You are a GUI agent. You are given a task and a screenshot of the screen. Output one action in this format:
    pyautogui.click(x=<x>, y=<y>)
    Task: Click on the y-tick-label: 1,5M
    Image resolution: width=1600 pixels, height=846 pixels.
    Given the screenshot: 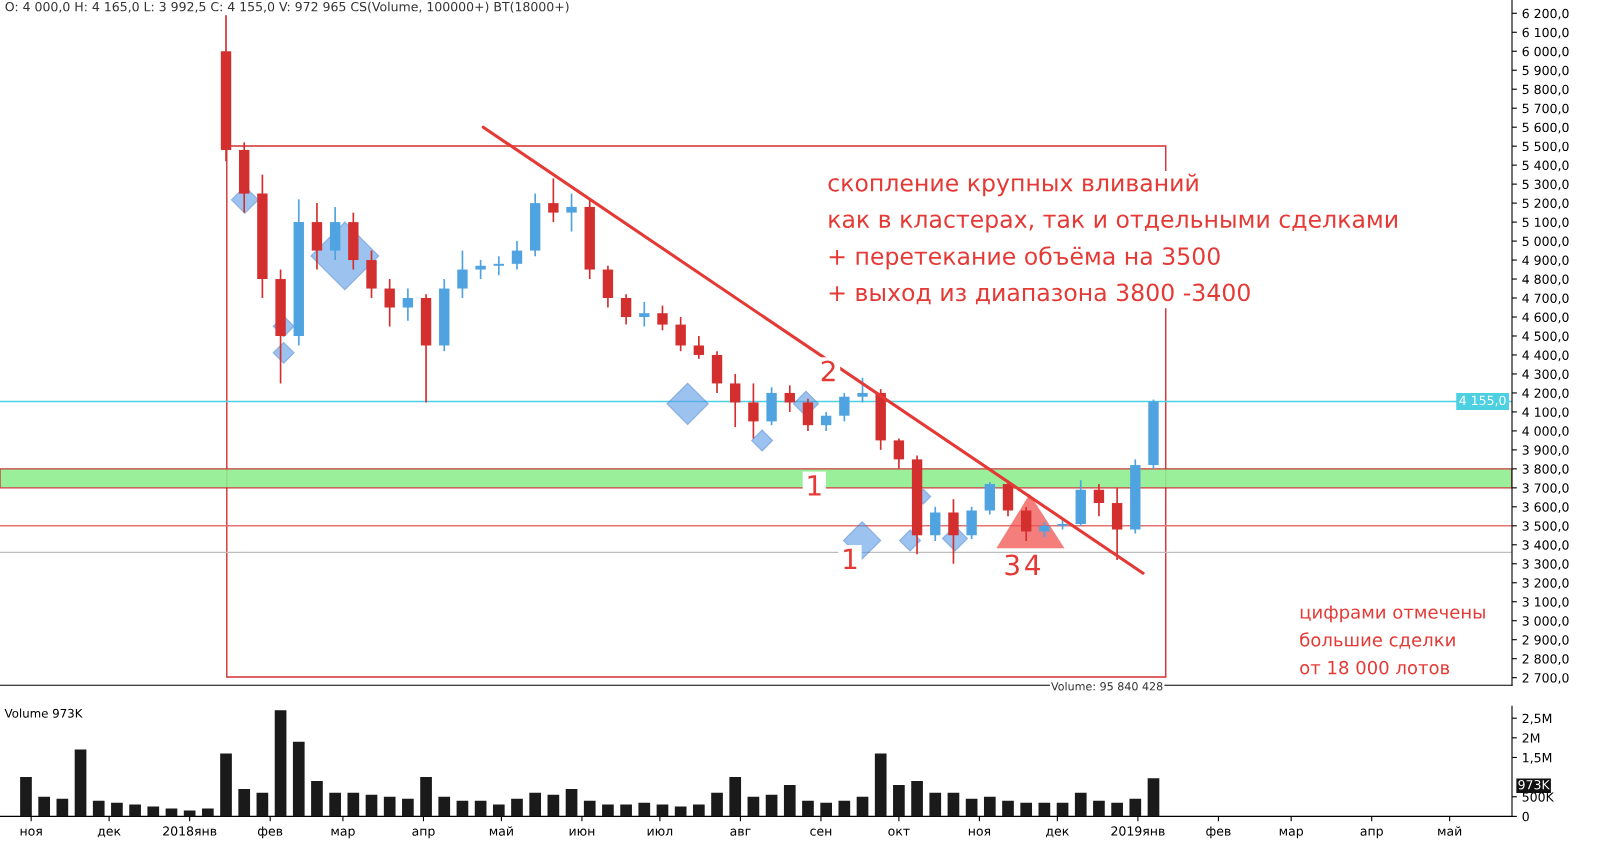 What is the action you would take?
    pyautogui.click(x=1537, y=758)
    